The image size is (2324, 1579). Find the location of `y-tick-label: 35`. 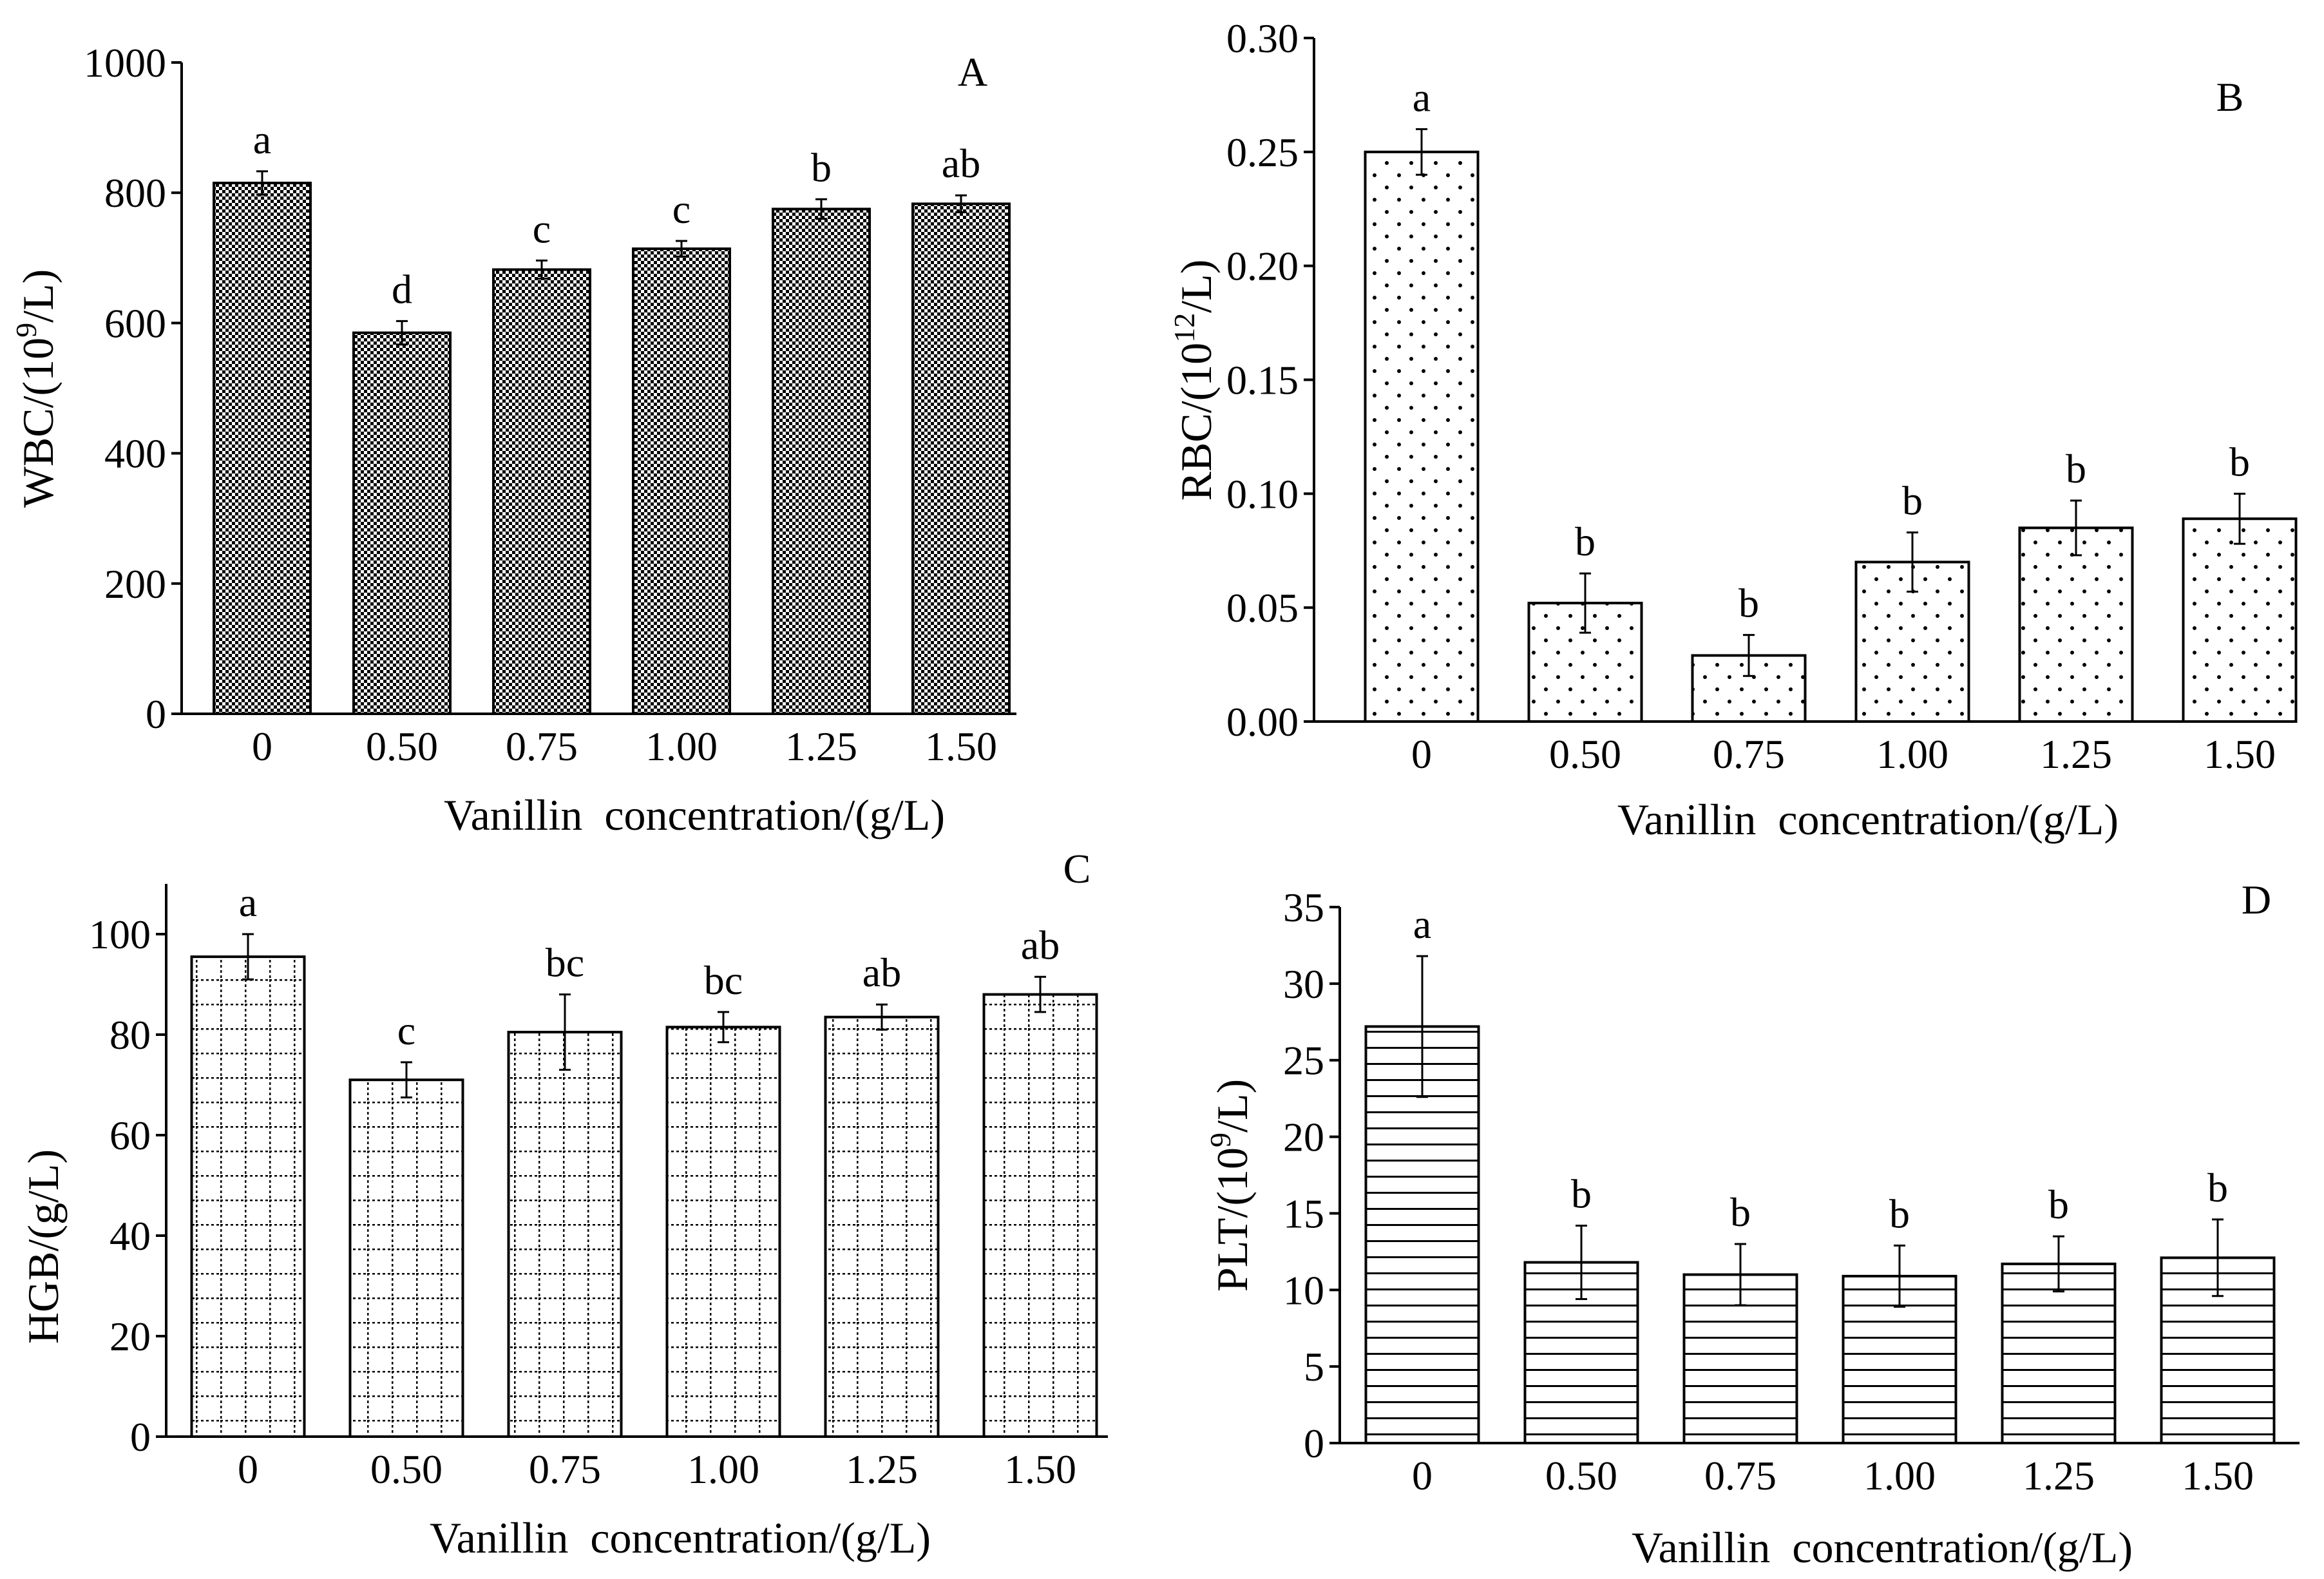

y-tick-label: 35 is located at coordinates (1303, 907).